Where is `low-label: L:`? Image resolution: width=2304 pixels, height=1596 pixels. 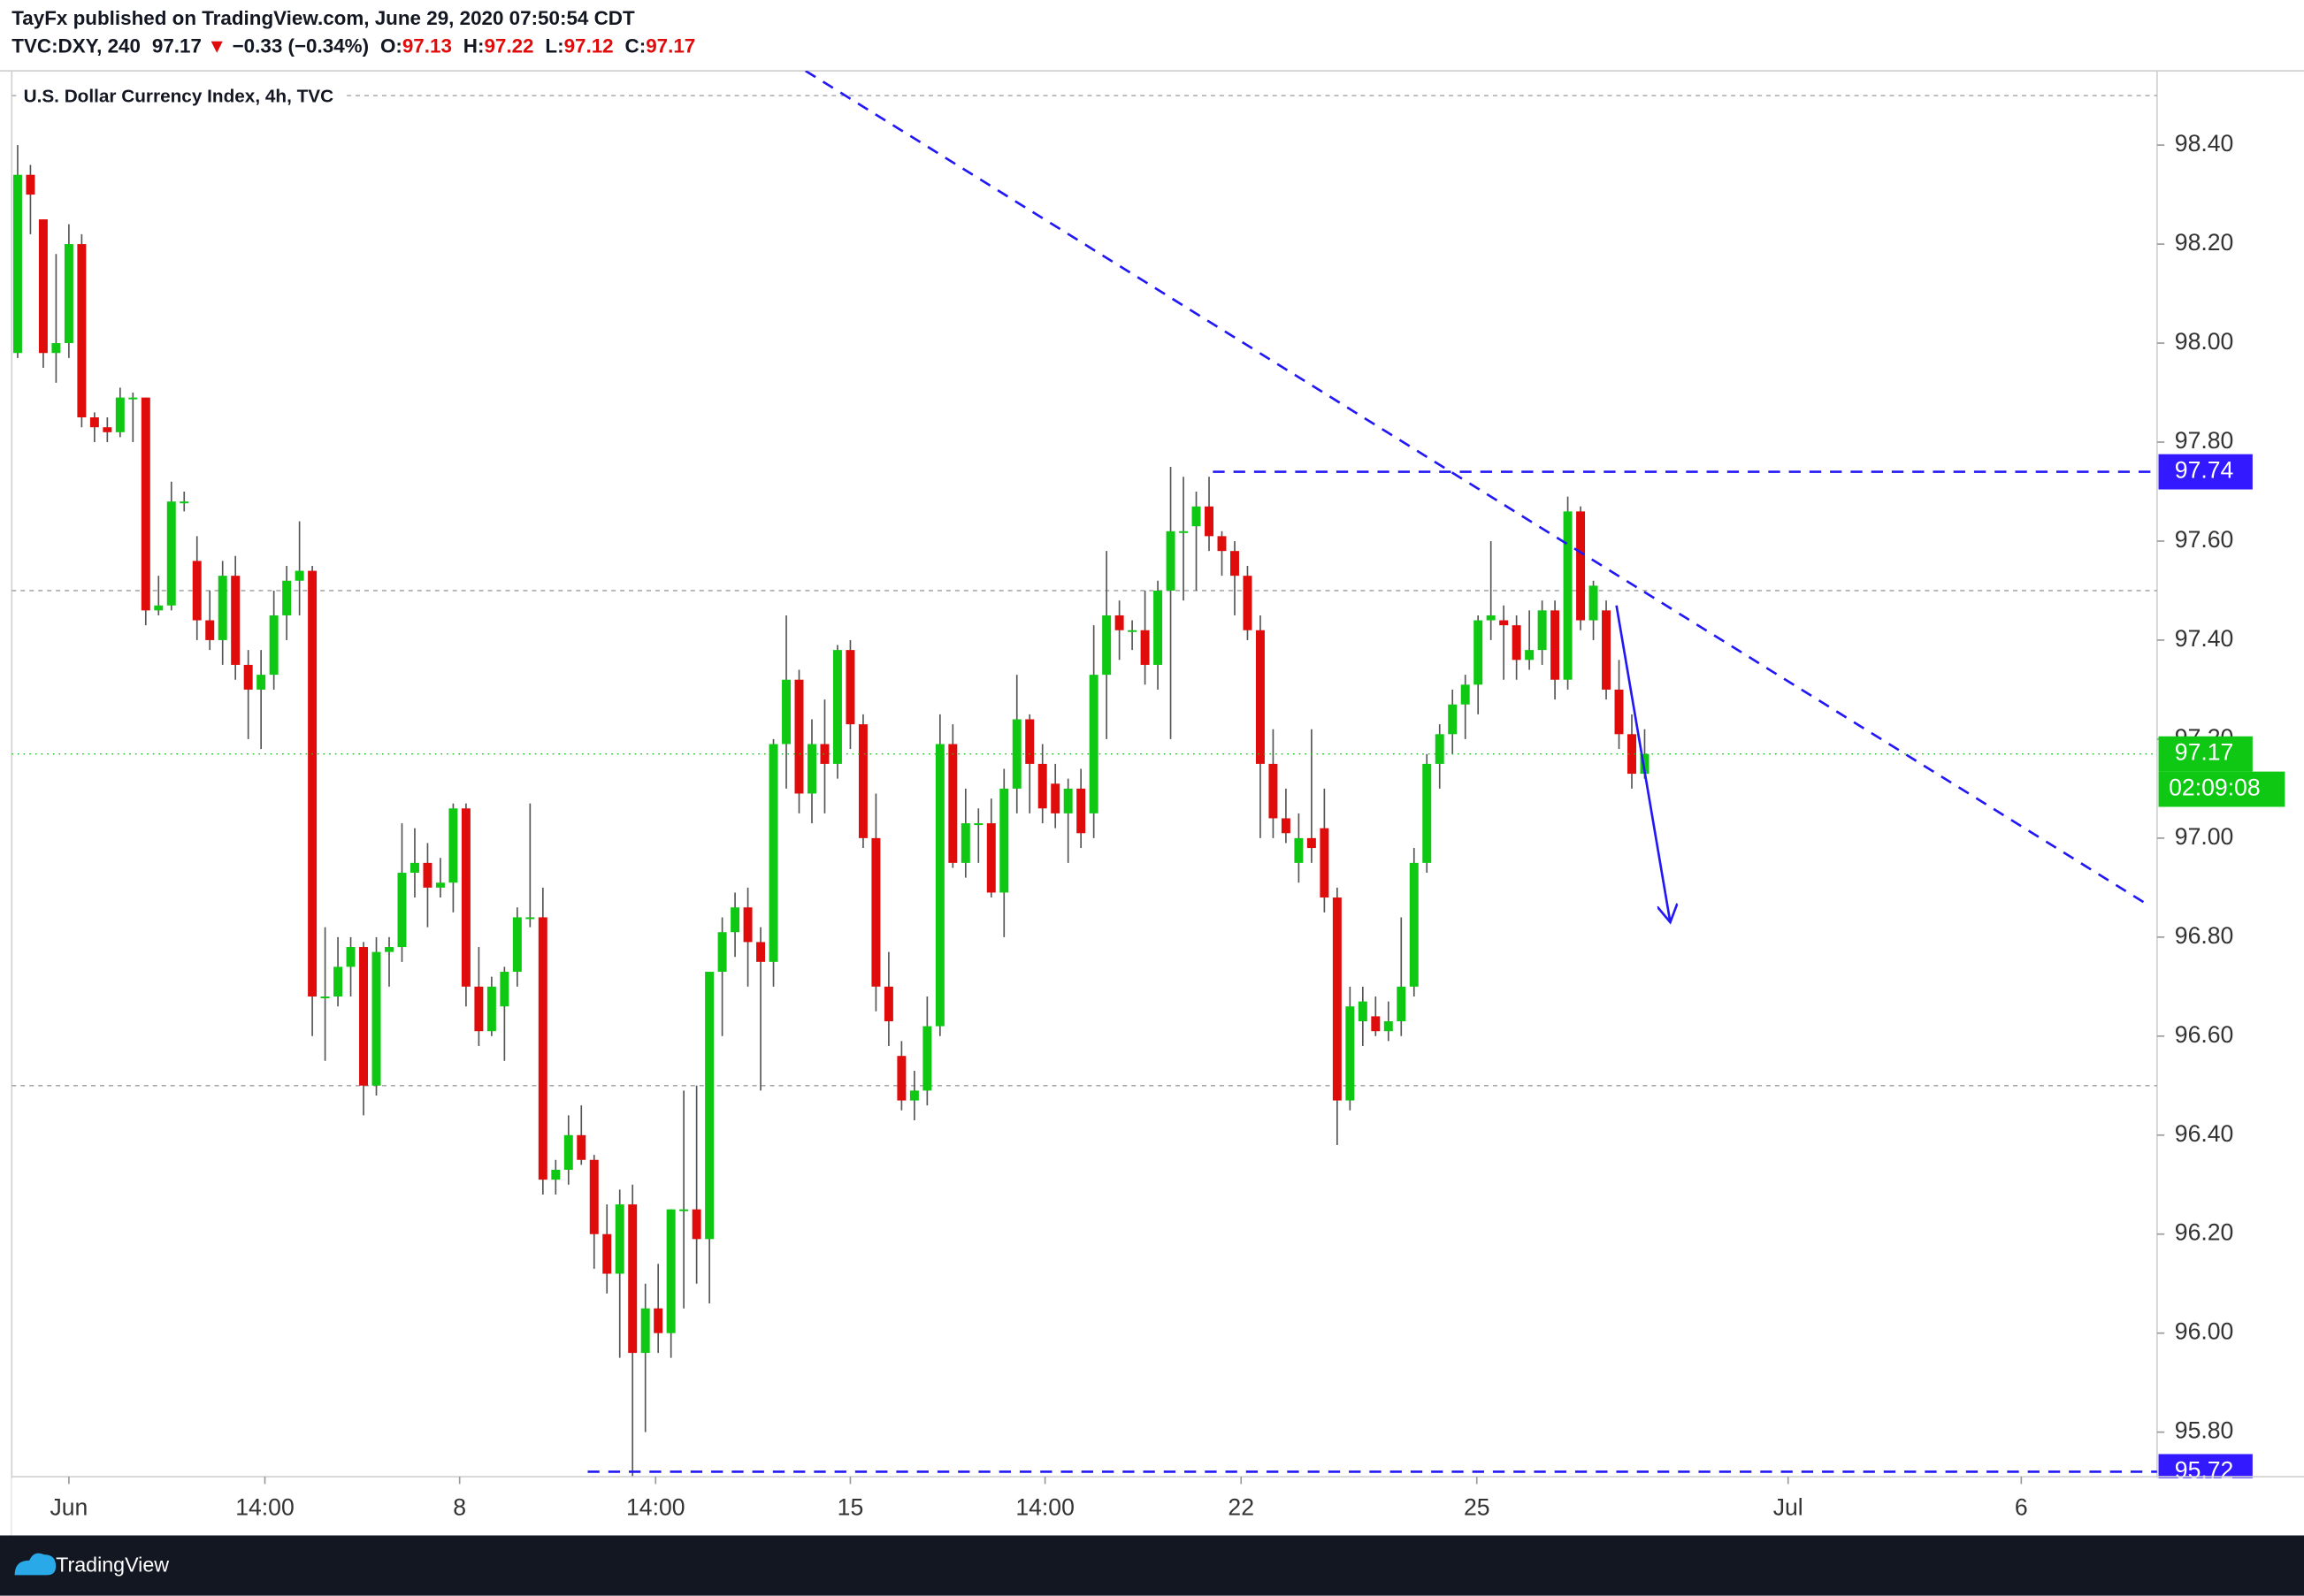
low-label: L: is located at coordinates (554, 45).